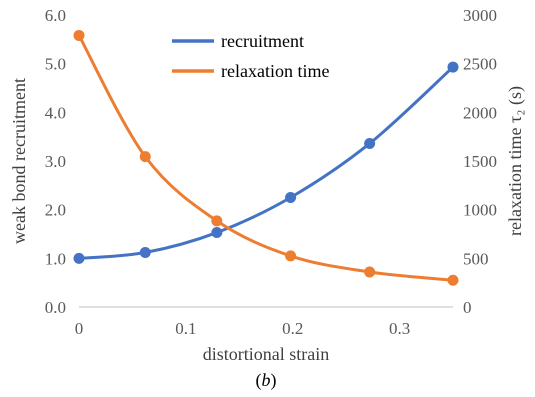 The width and height of the screenshot is (535, 397). I want to click on left-tick-label: 5.0, so click(55, 64).